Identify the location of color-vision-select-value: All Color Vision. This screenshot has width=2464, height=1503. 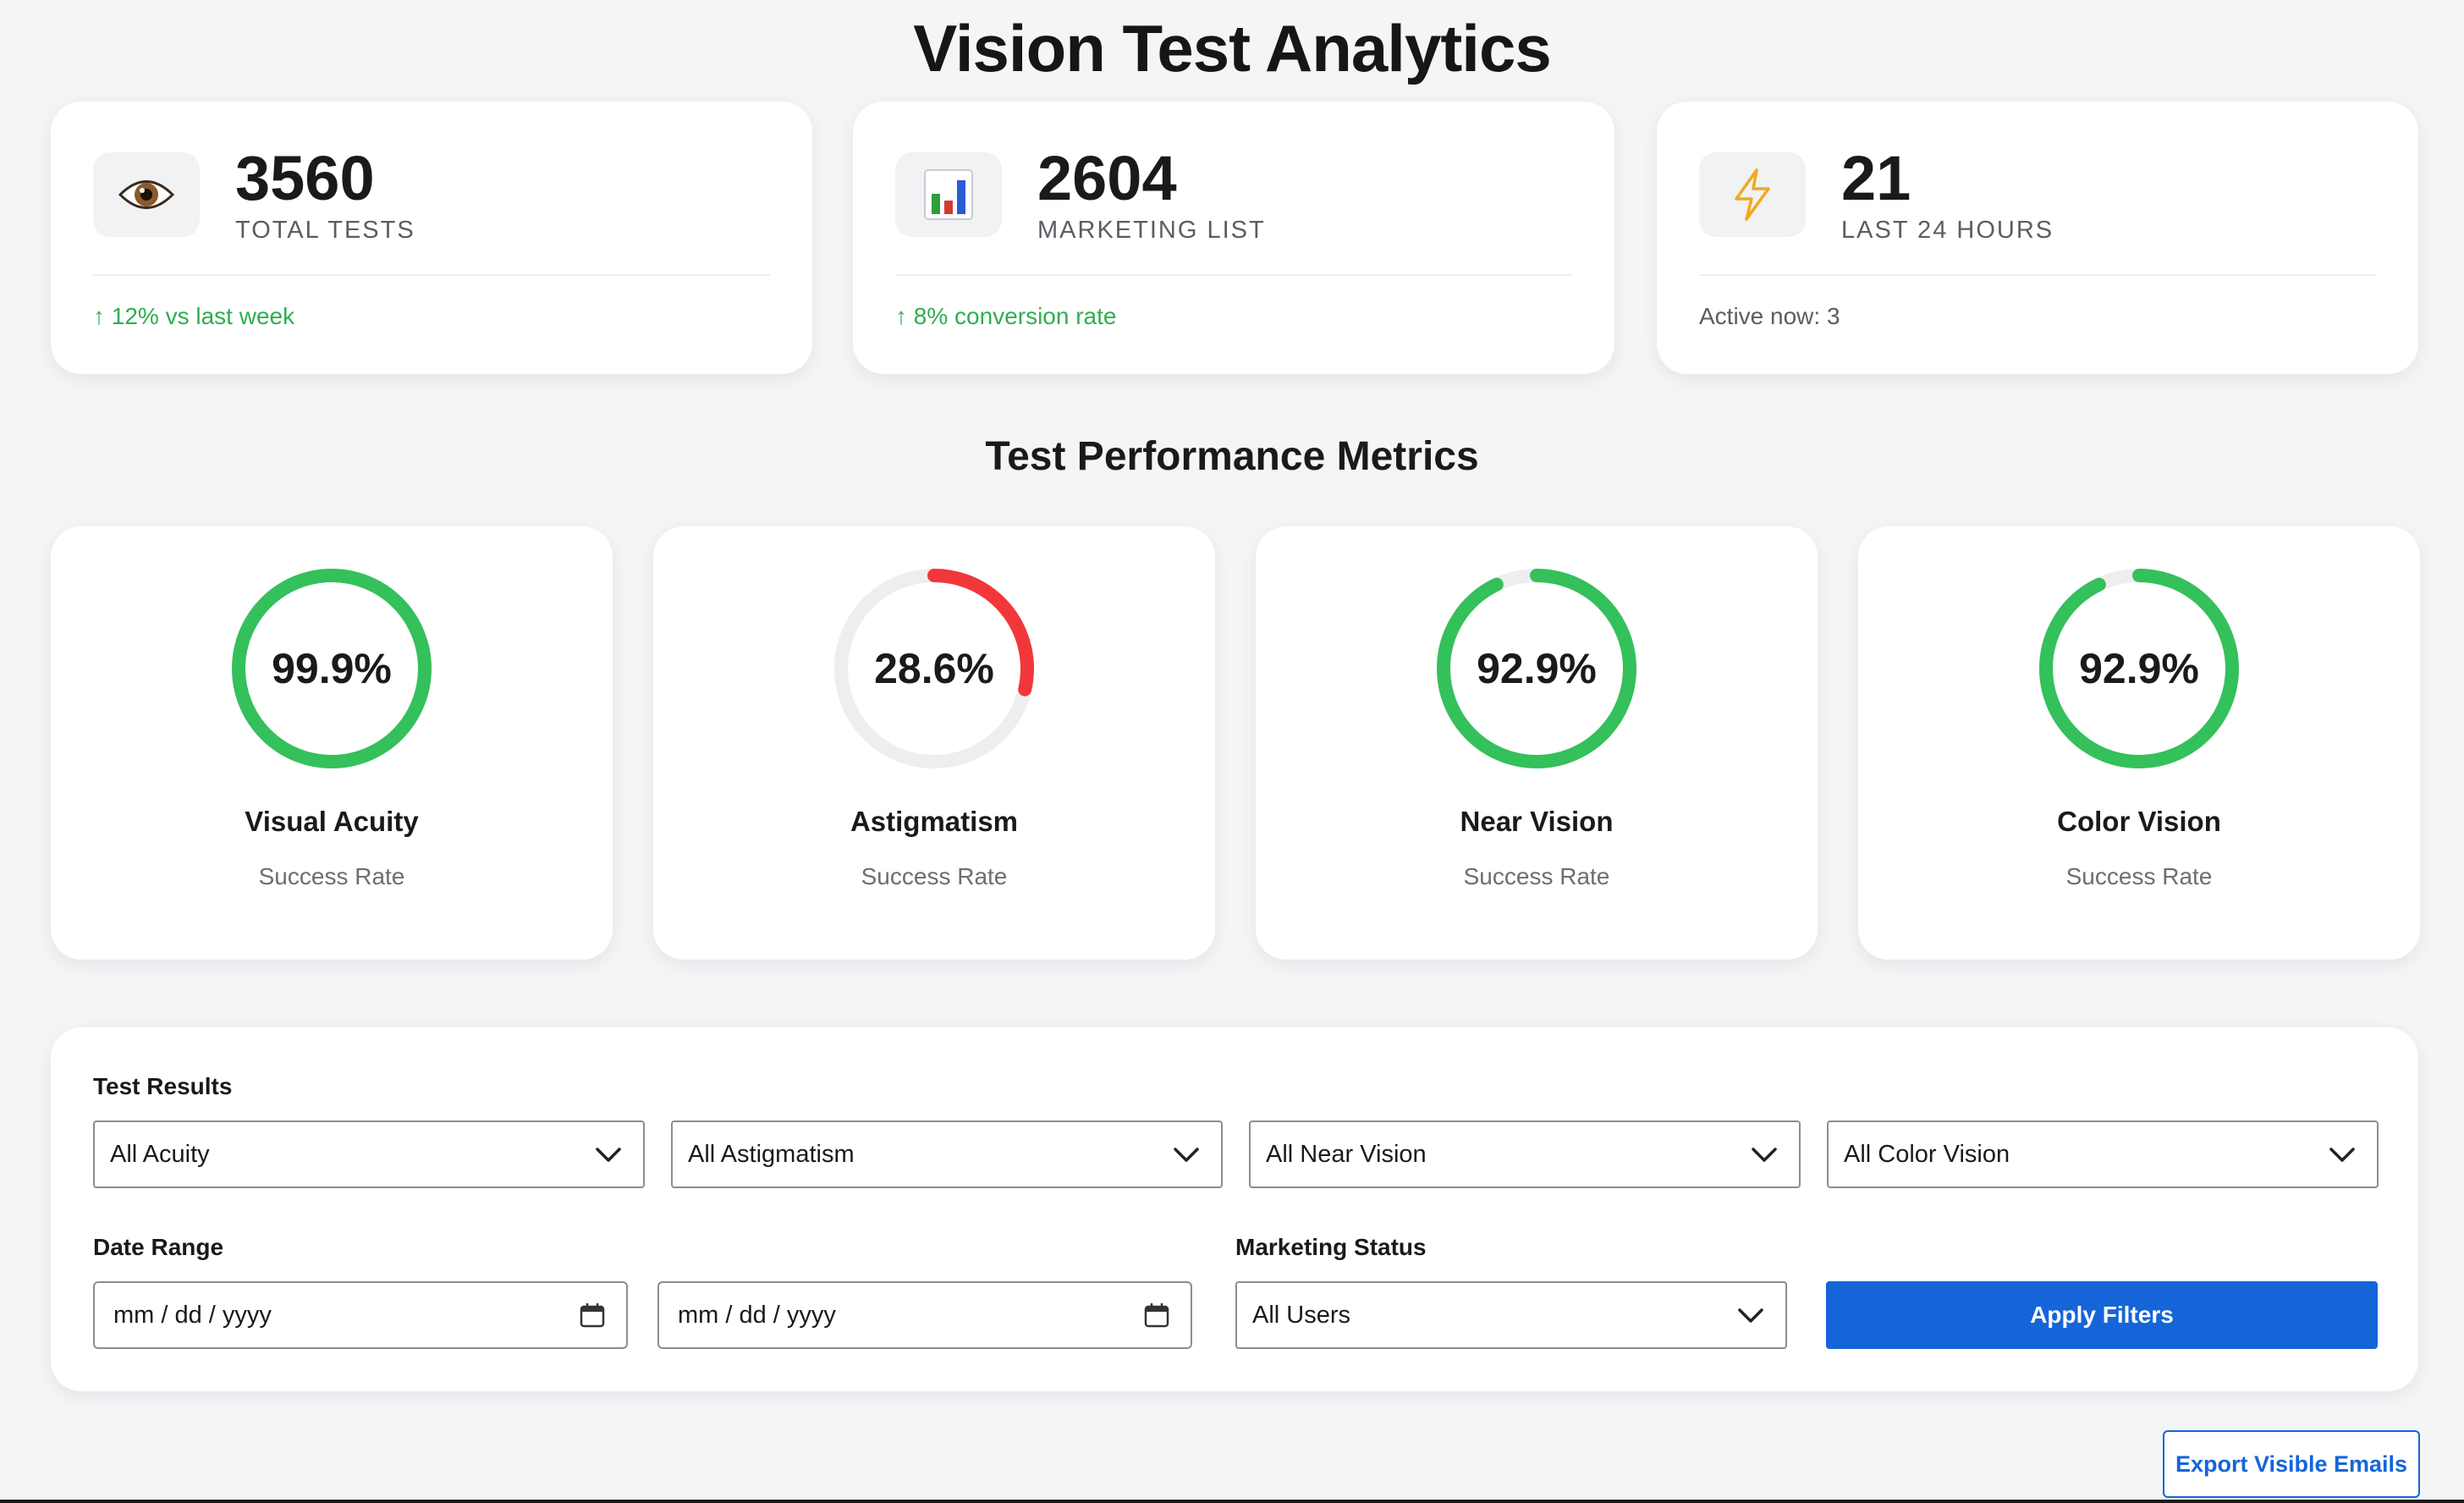
(1927, 1154).